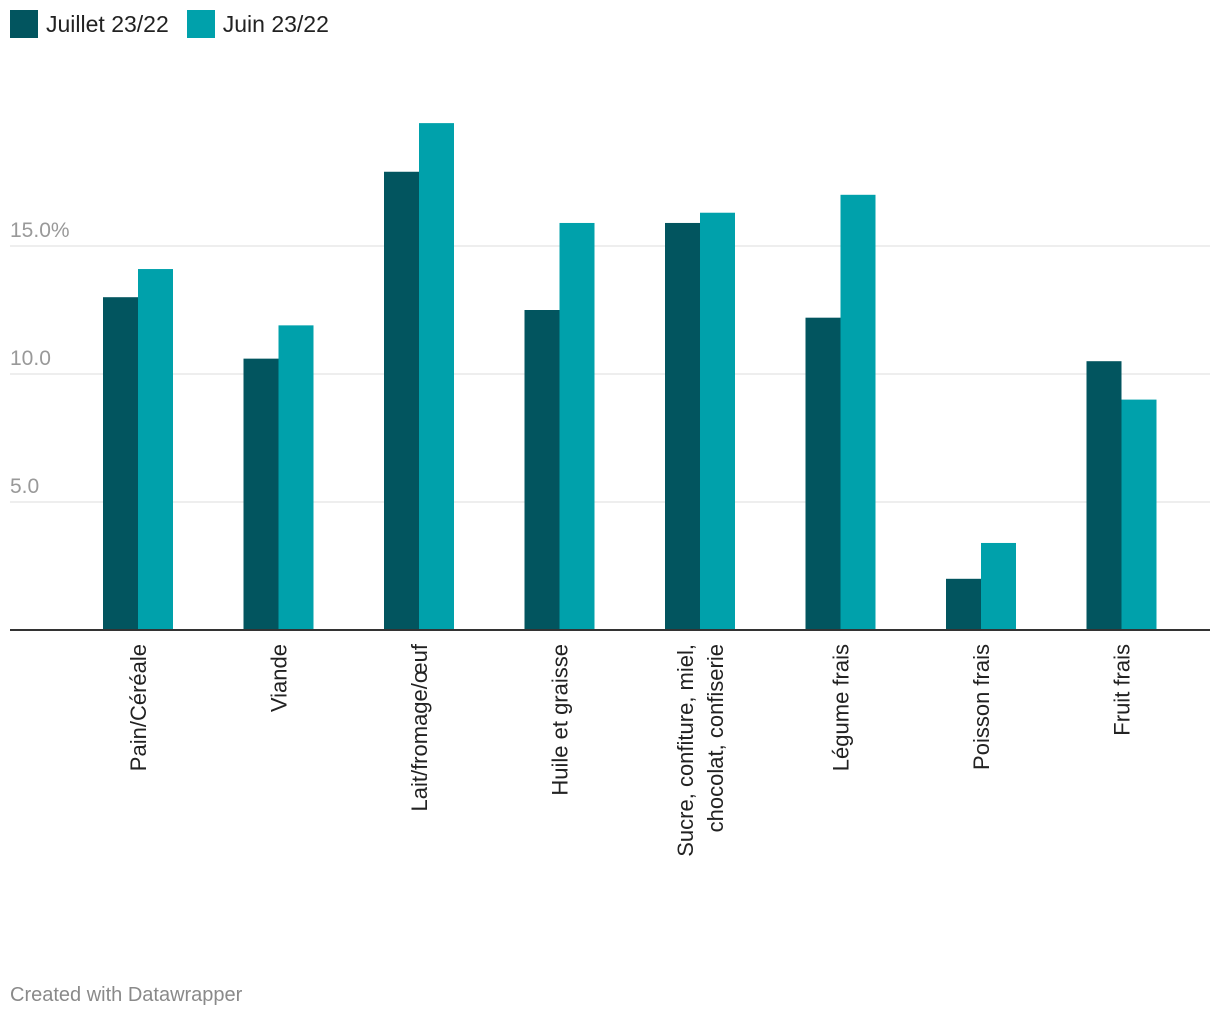 This screenshot has height=1020, width=1220. I want to click on category-label-line: Pain/Céréale, so click(138, 707).